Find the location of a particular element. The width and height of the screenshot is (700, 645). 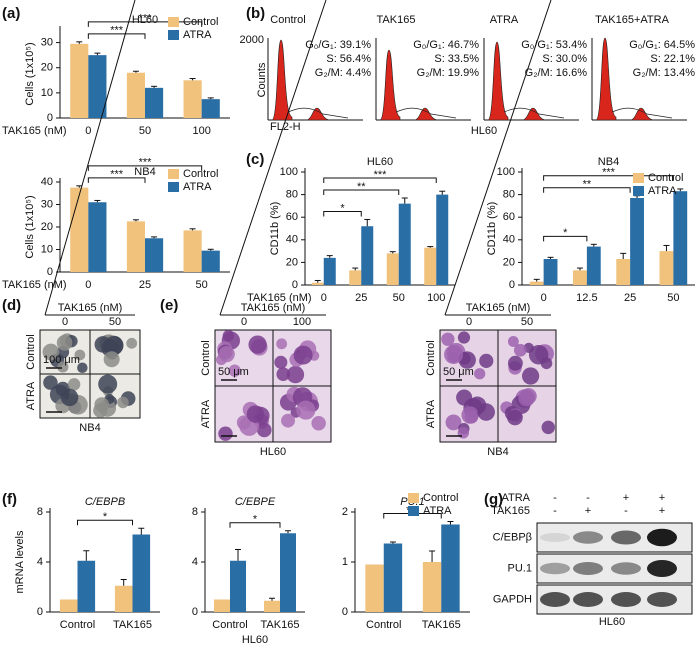

legend-label: Control is located at coordinates (200, 22).